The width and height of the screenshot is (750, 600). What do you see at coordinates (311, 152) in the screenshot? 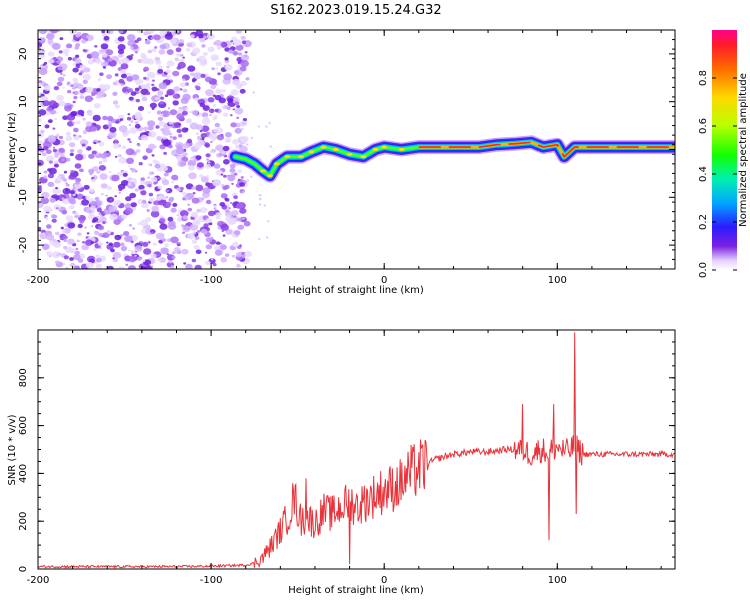
I see `ridge-hotspot` at bounding box center [311, 152].